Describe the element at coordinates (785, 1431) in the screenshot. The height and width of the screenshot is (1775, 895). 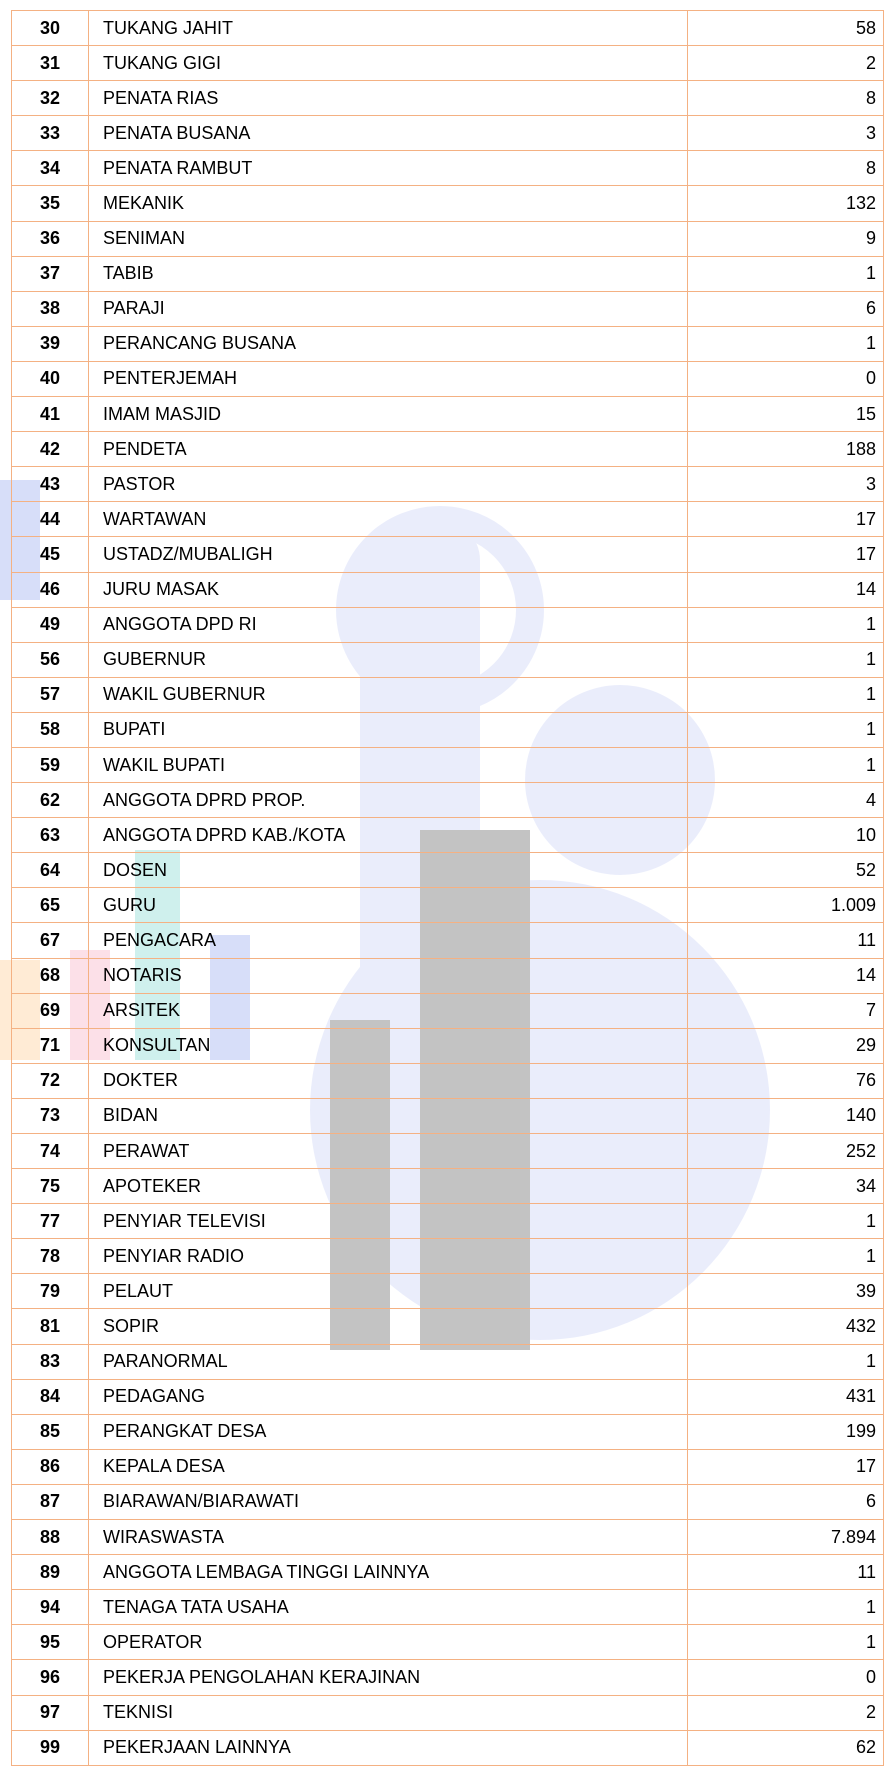
I see `count: 199` at that location.